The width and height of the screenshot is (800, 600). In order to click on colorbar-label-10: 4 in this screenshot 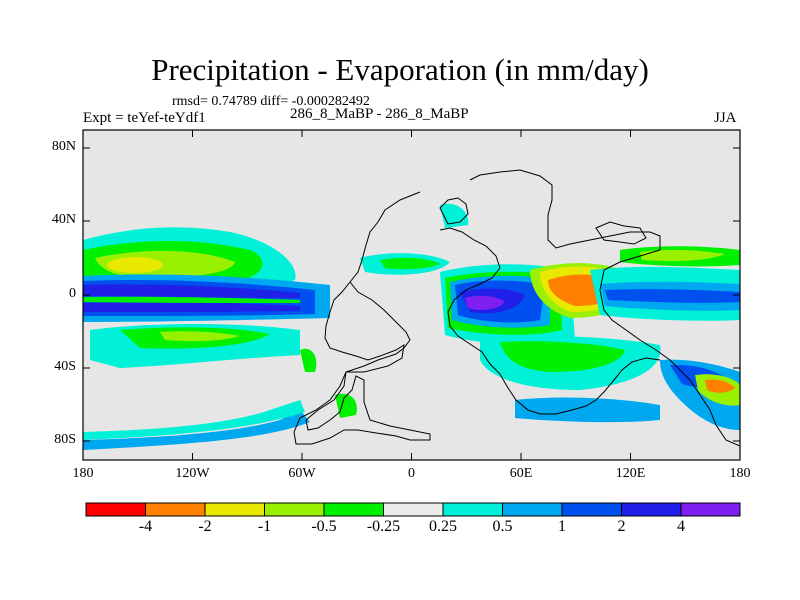, I will do `click(681, 526)`.